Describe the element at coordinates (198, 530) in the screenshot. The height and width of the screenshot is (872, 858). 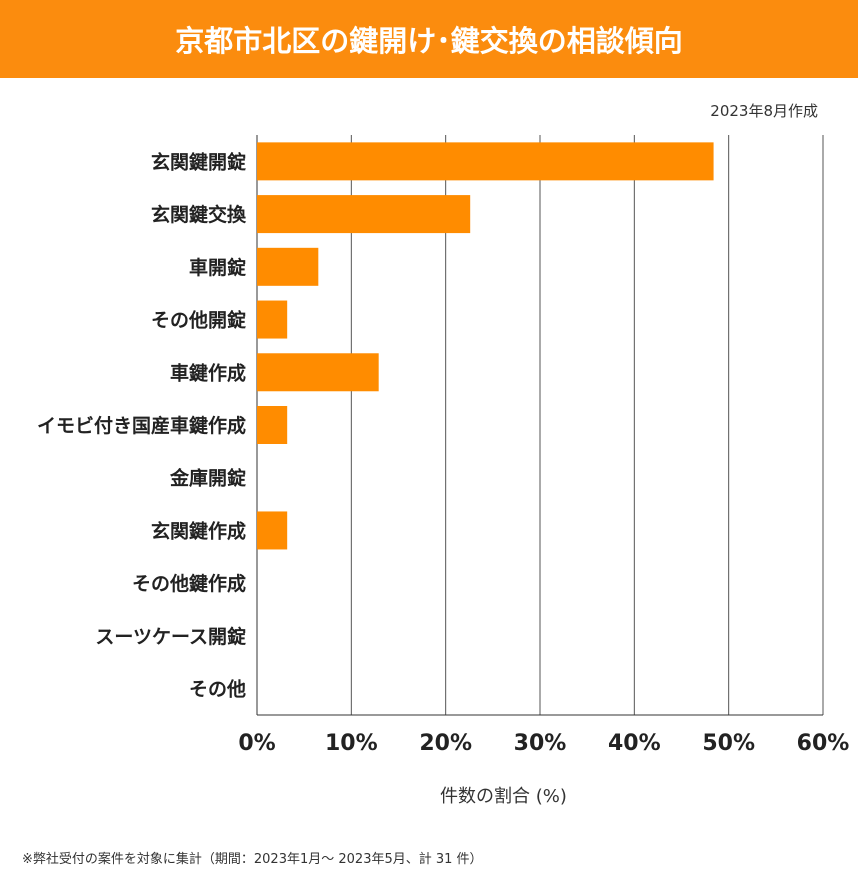
I see `category-label: 玄関鍵作成` at that location.